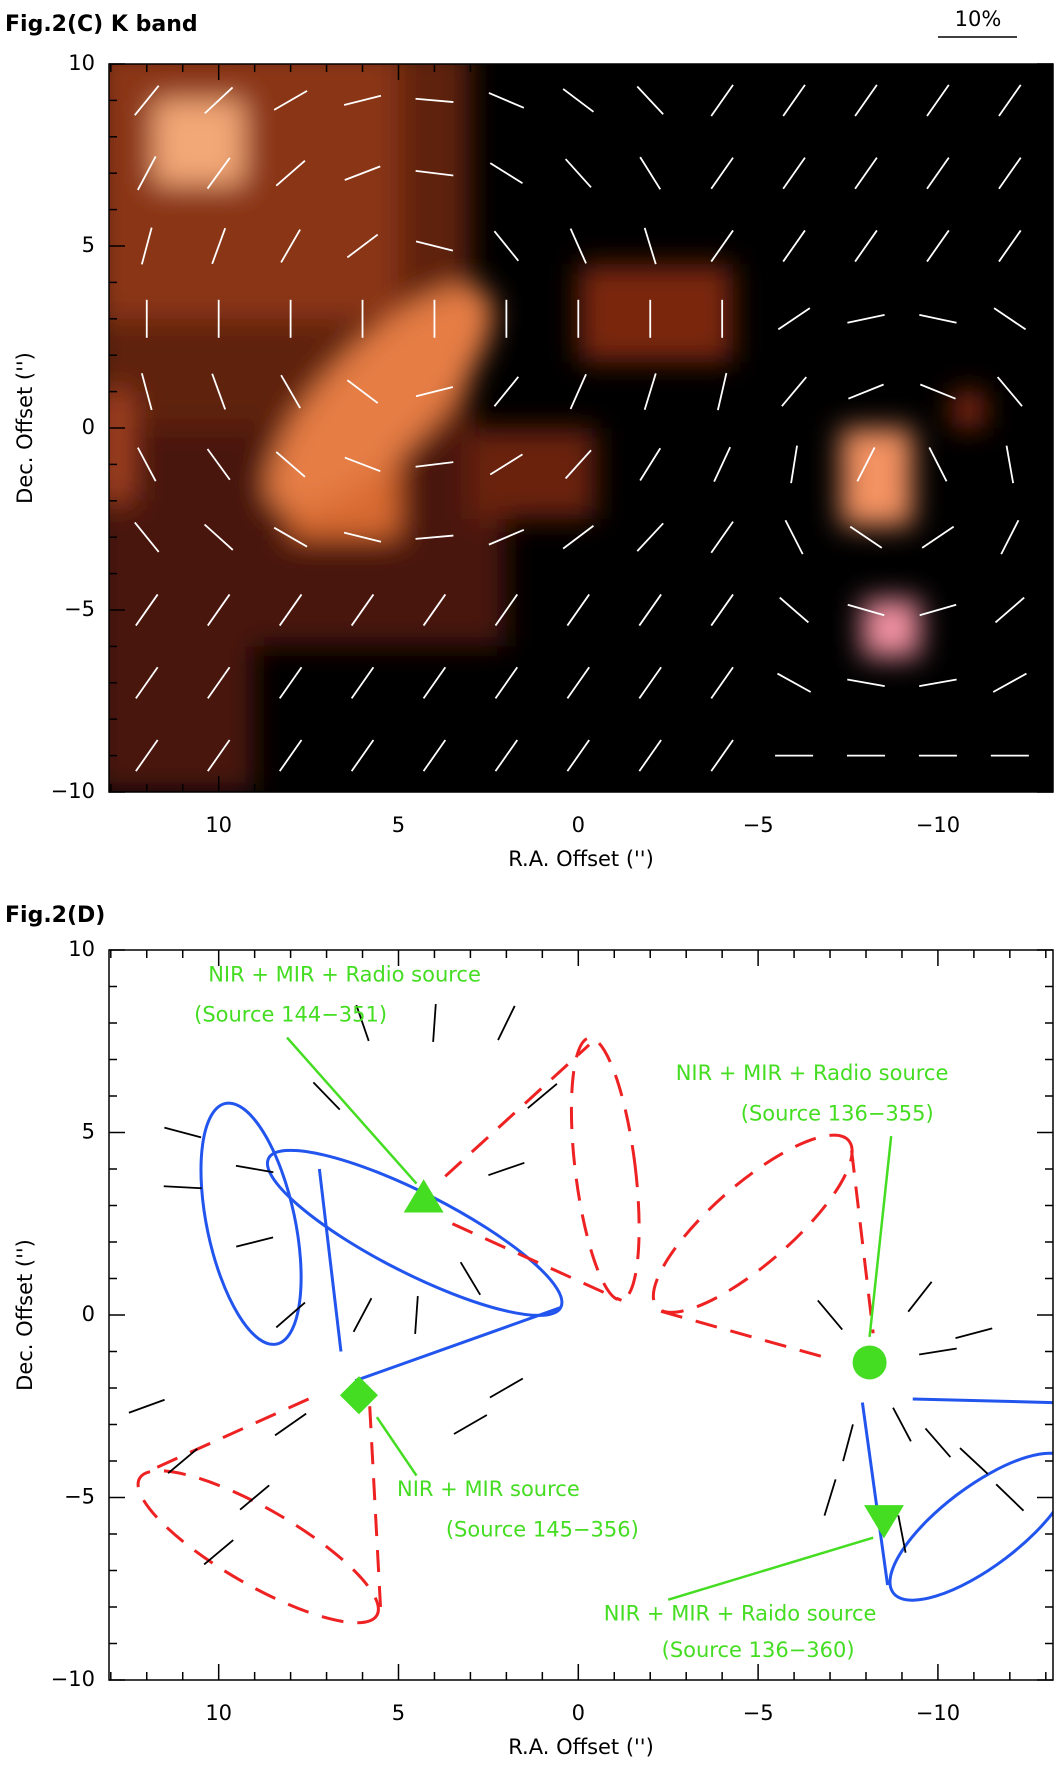 The width and height of the screenshot is (1060, 1767). What do you see at coordinates (25, 1315) in the screenshot?
I see `y-axis-label: Dec. Offset ('')` at bounding box center [25, 1315].